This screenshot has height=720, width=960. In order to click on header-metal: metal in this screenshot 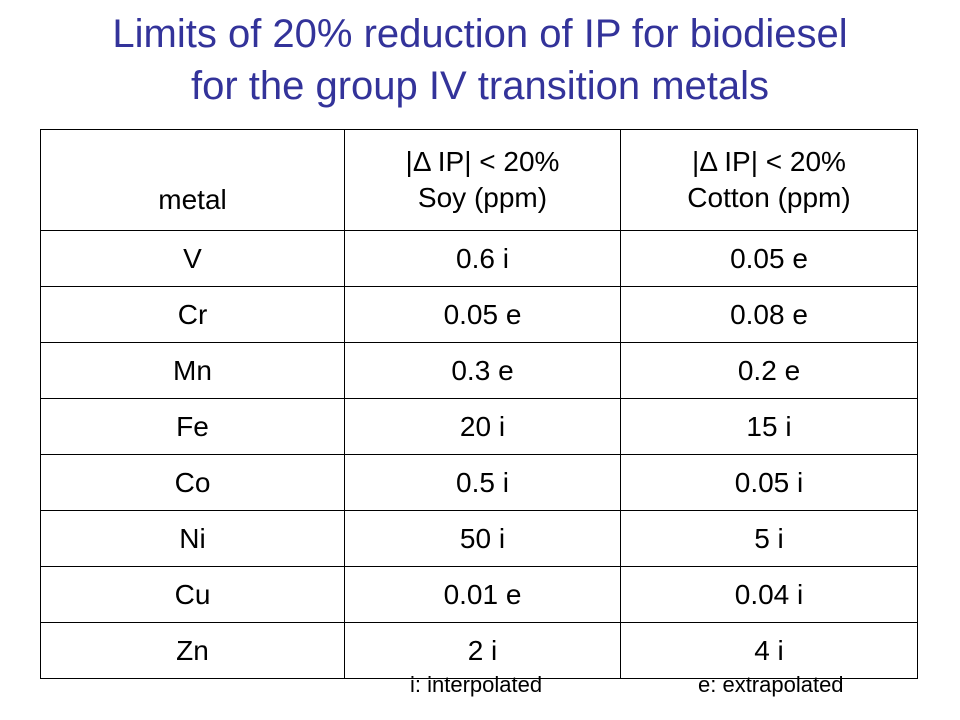, I will do `click(192, 180)`.